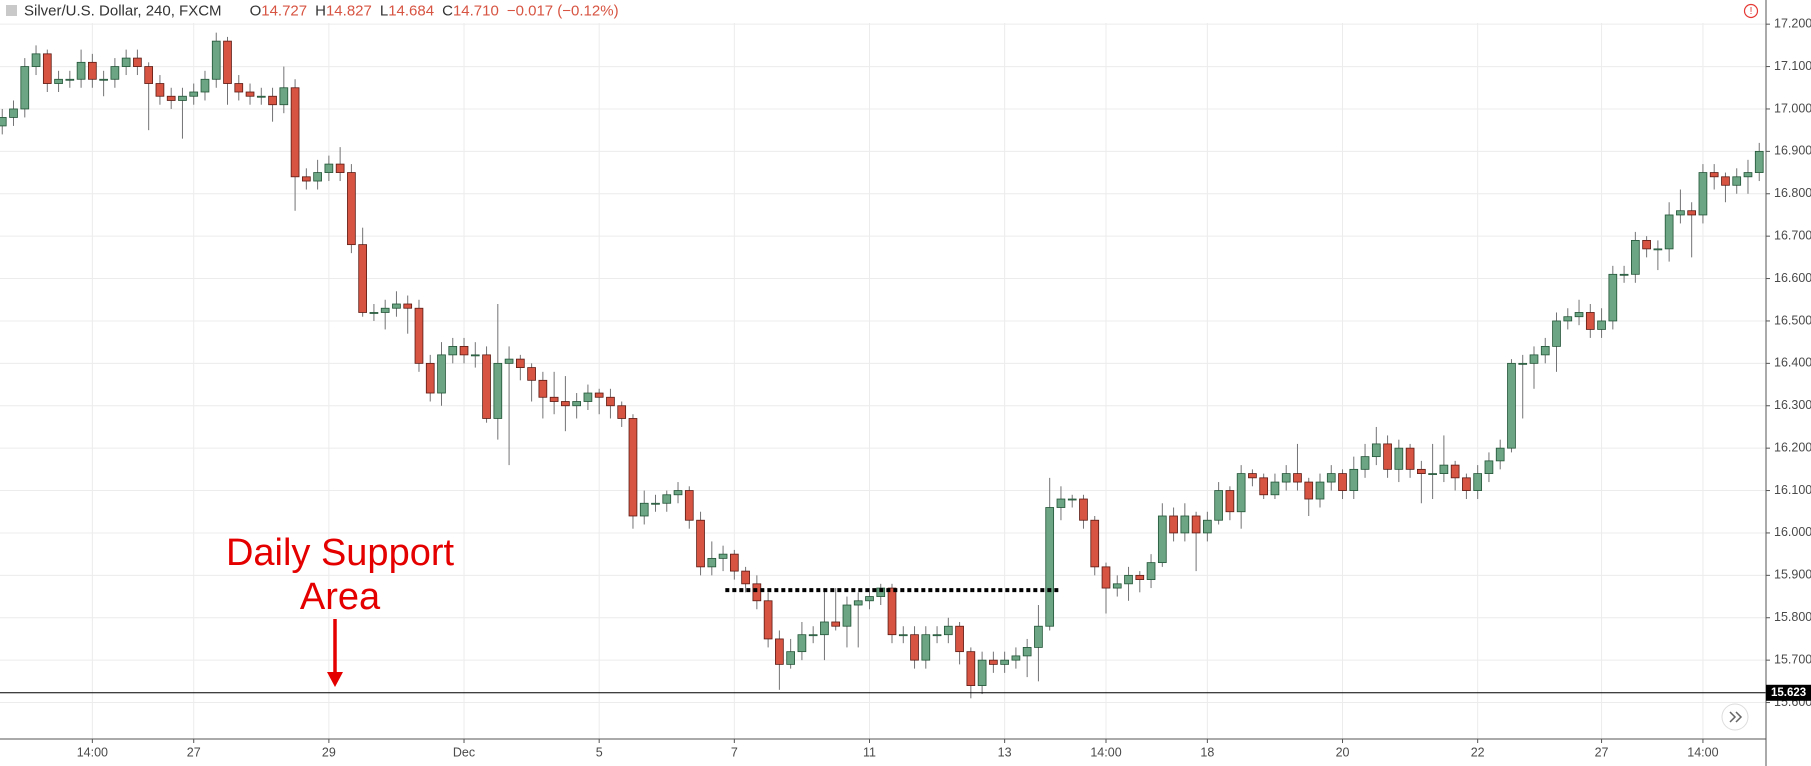  I want to click on x-tick-label: 7, so click(734, 752).